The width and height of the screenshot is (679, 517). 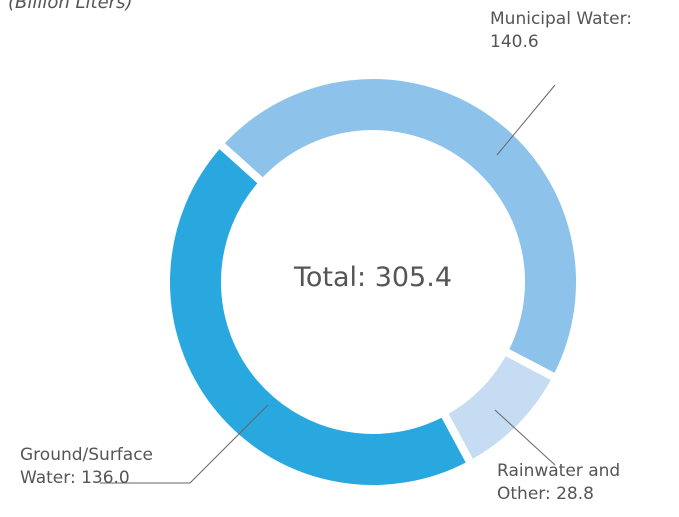 What do you see at coordinates (373, 277) in the screenshot?
I see `center-label: Total: 305.4` at bounding box center [373, 277].